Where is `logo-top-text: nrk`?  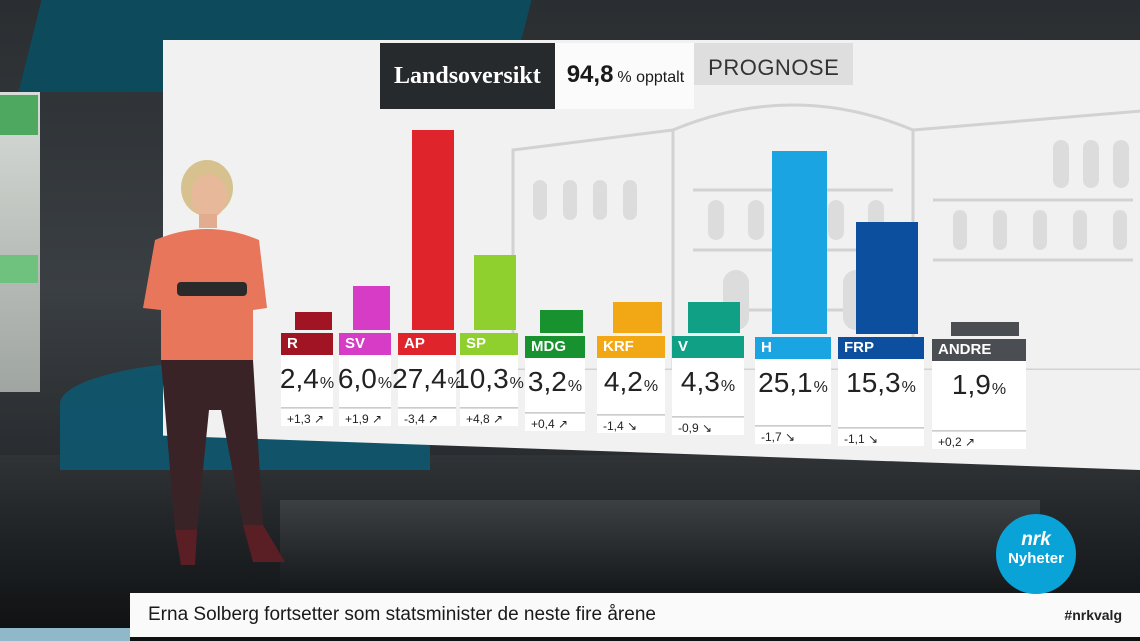 logo-top-text: nrk is located at coordinates (1036, 539).